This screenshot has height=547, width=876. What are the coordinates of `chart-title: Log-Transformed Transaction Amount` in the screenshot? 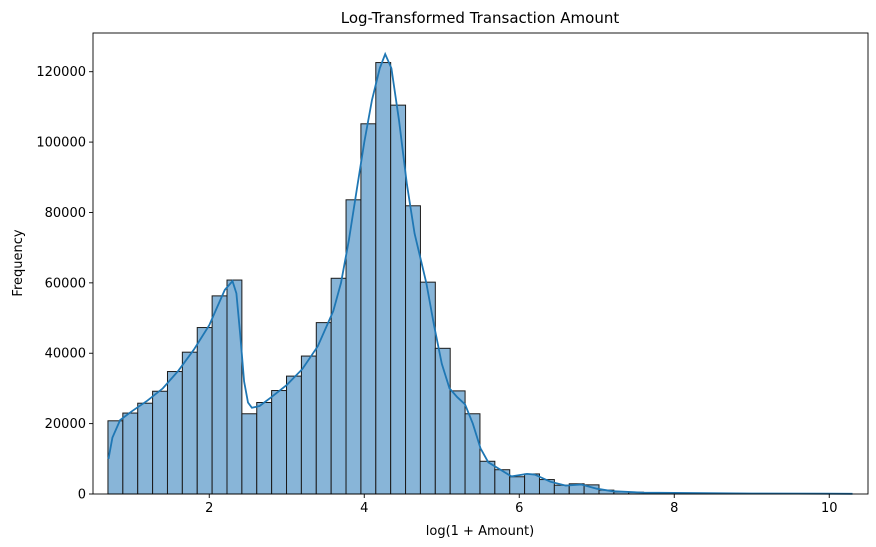 It's located at (480, 18).